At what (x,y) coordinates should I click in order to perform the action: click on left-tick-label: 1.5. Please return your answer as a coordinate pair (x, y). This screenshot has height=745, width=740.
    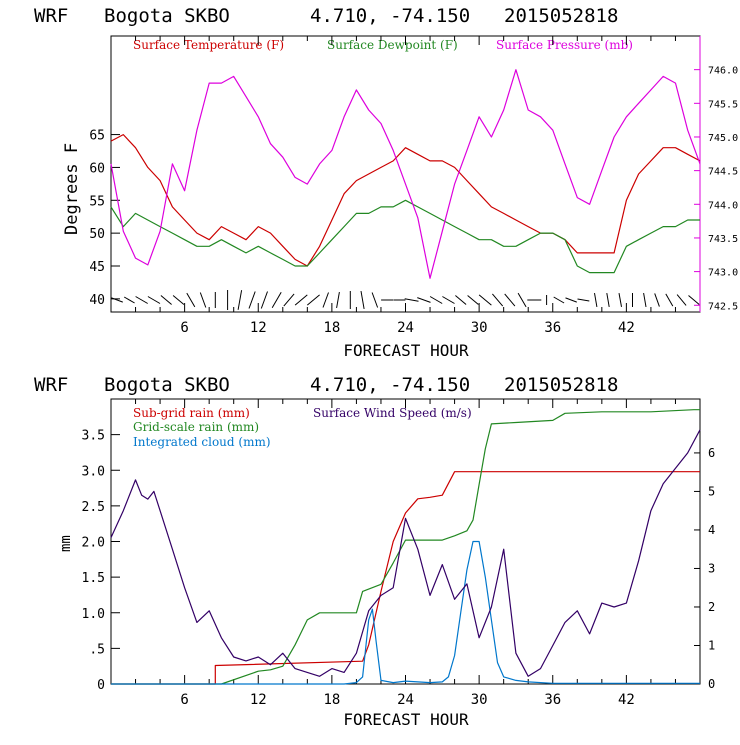
    Looking at the image, I should click on (93, 578).